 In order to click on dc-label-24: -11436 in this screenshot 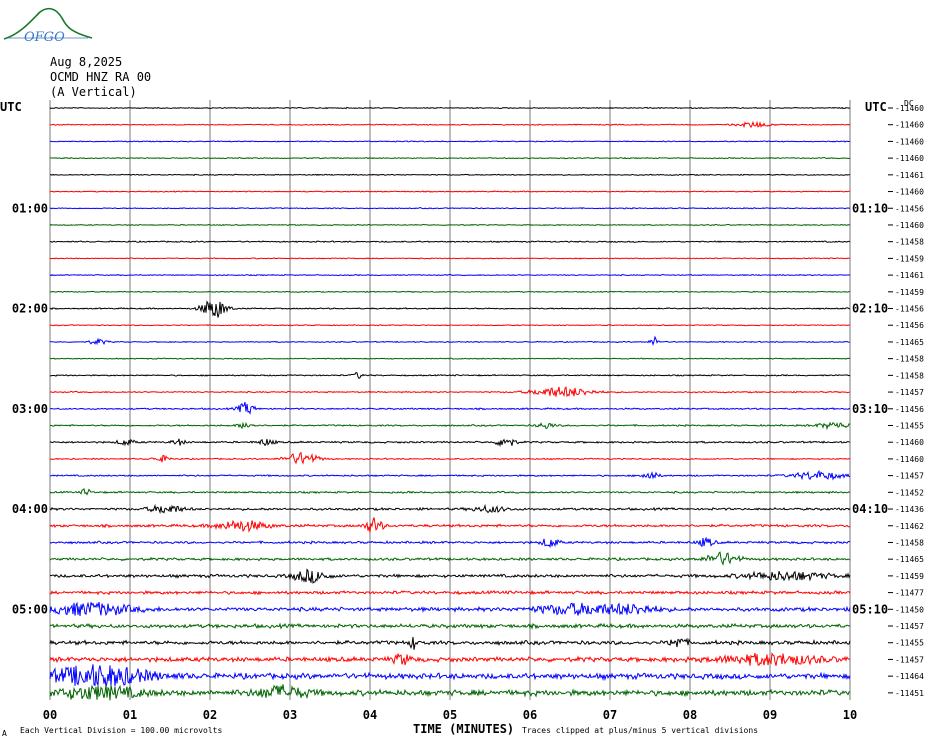, I will do `click(909, 509)`.